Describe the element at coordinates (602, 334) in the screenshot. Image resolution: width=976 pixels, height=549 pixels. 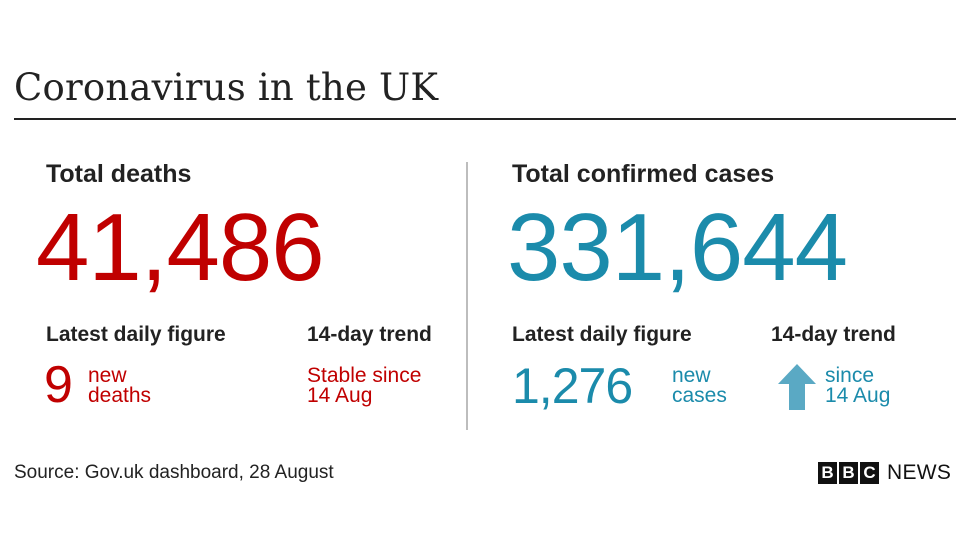
I see `cases-latest-label: Latest daily figure` at that location.